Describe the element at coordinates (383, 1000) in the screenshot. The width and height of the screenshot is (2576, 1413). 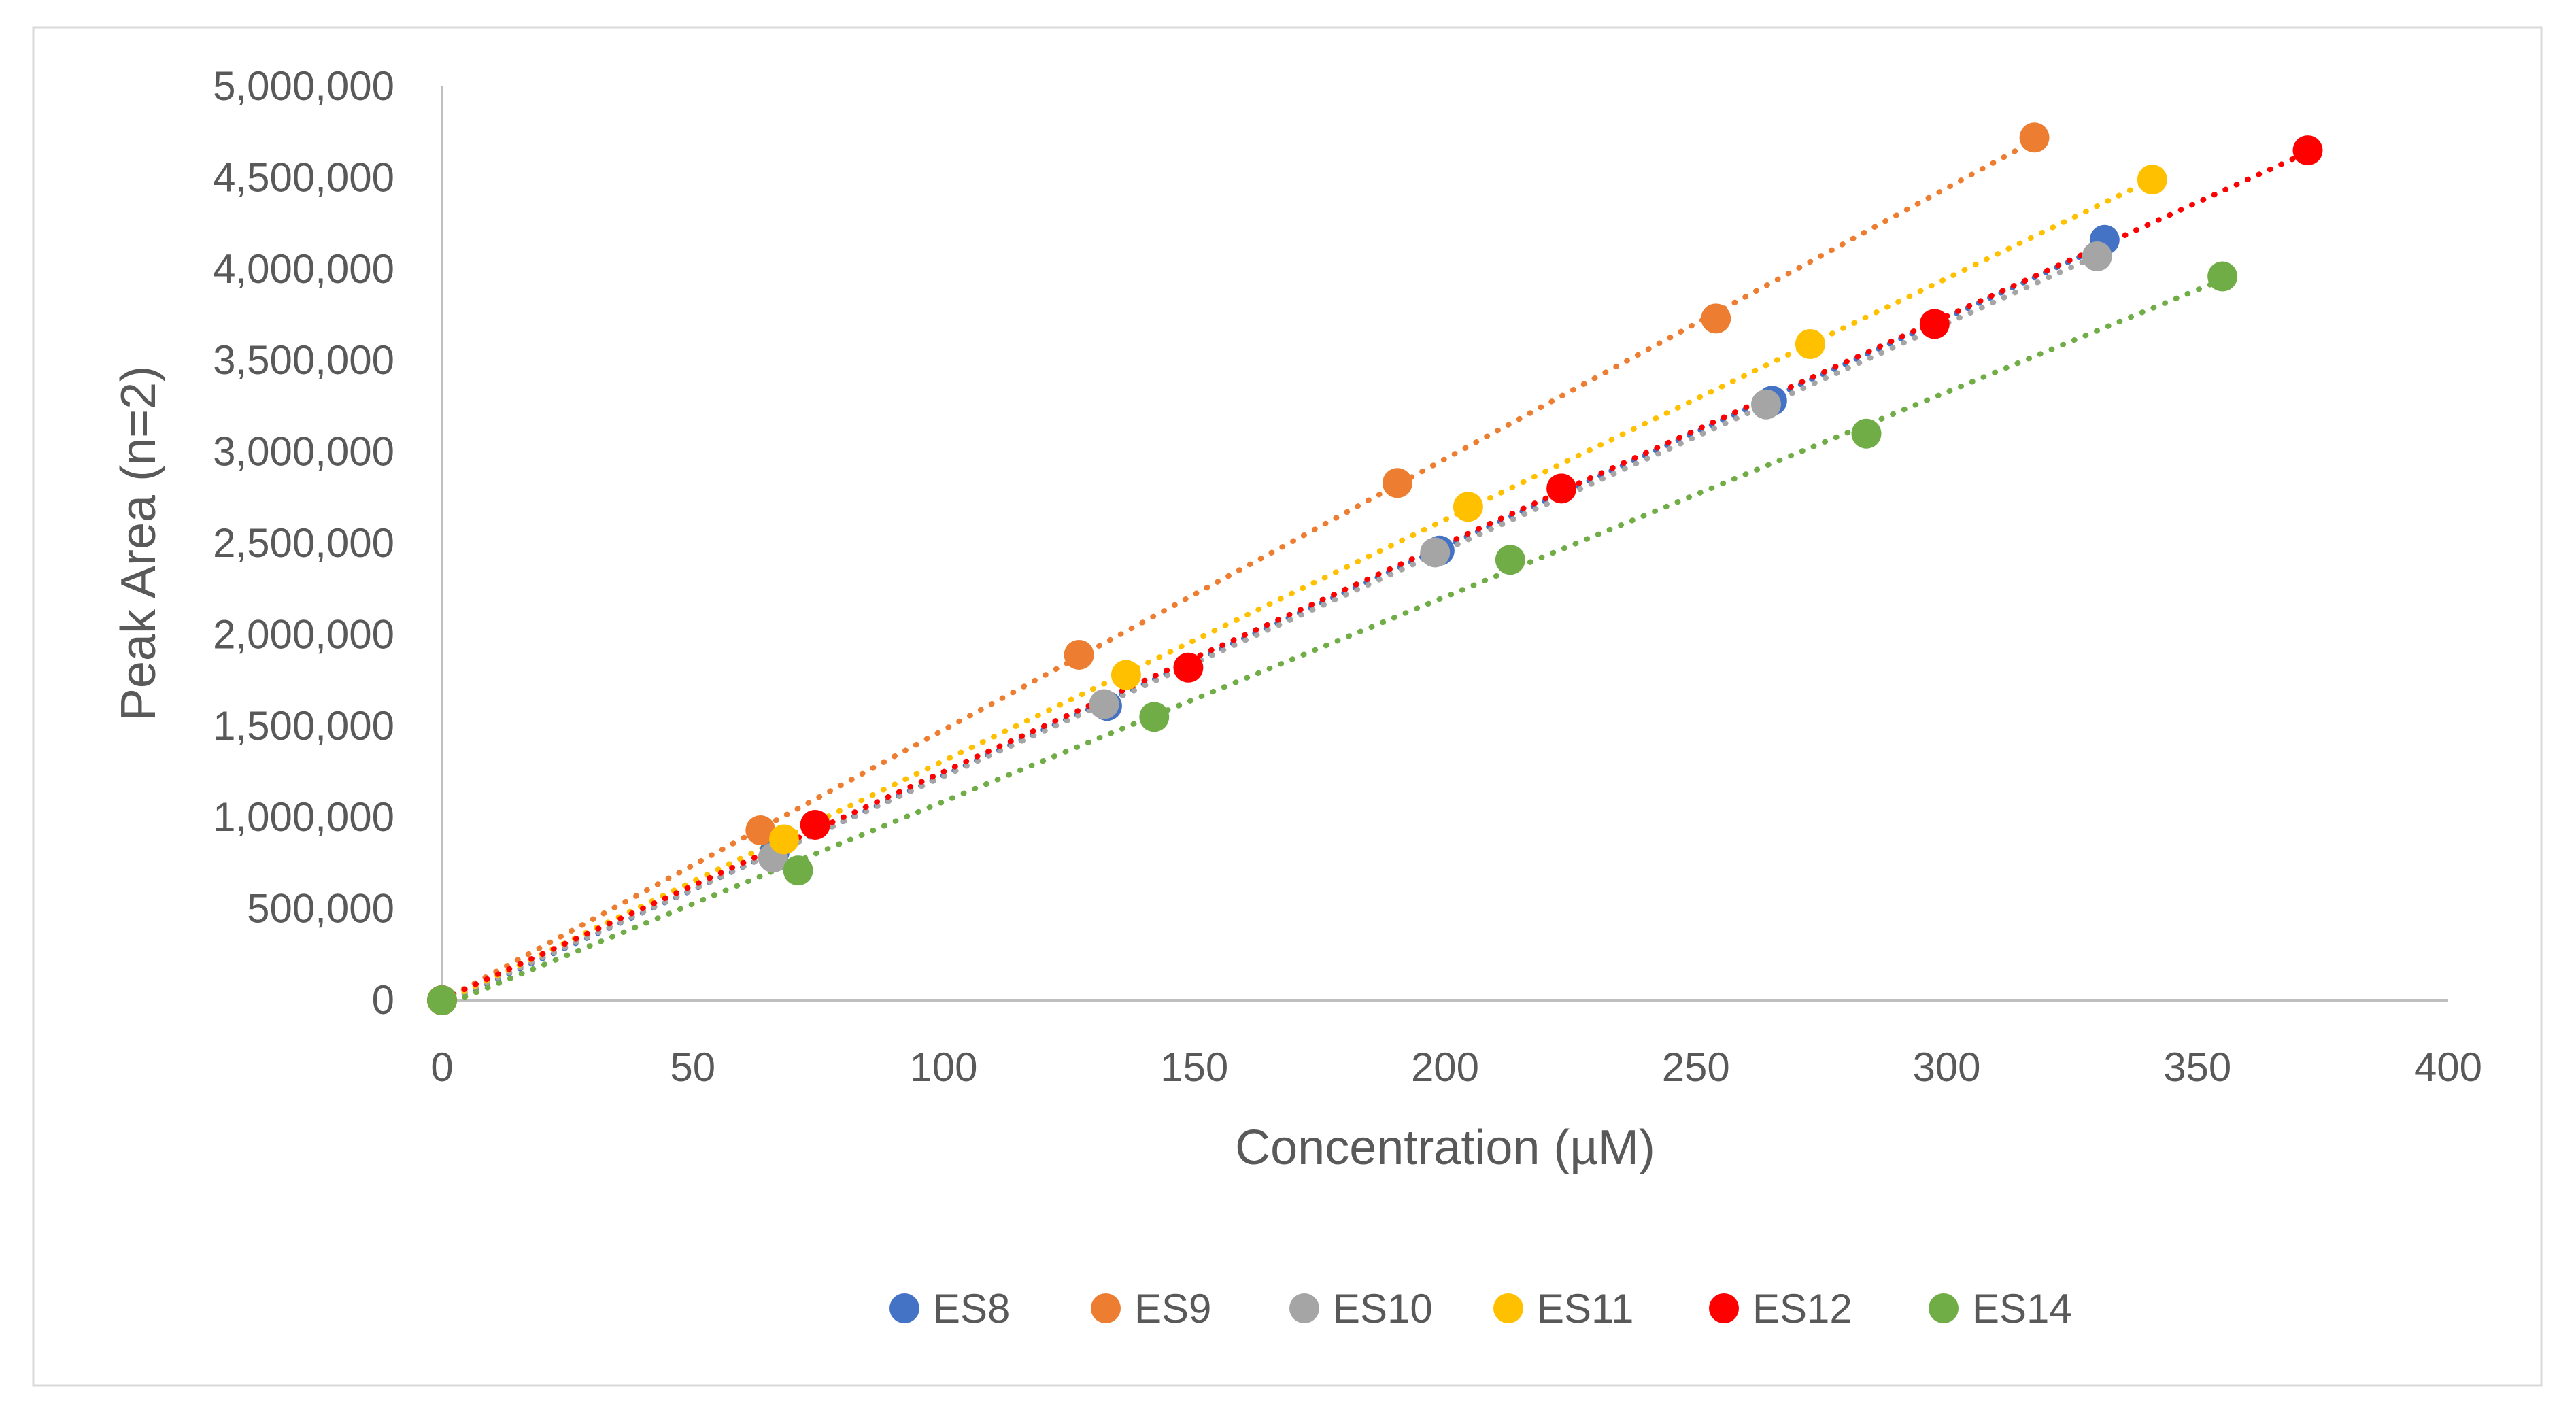
I see `y-tick-label: 0` at that location.